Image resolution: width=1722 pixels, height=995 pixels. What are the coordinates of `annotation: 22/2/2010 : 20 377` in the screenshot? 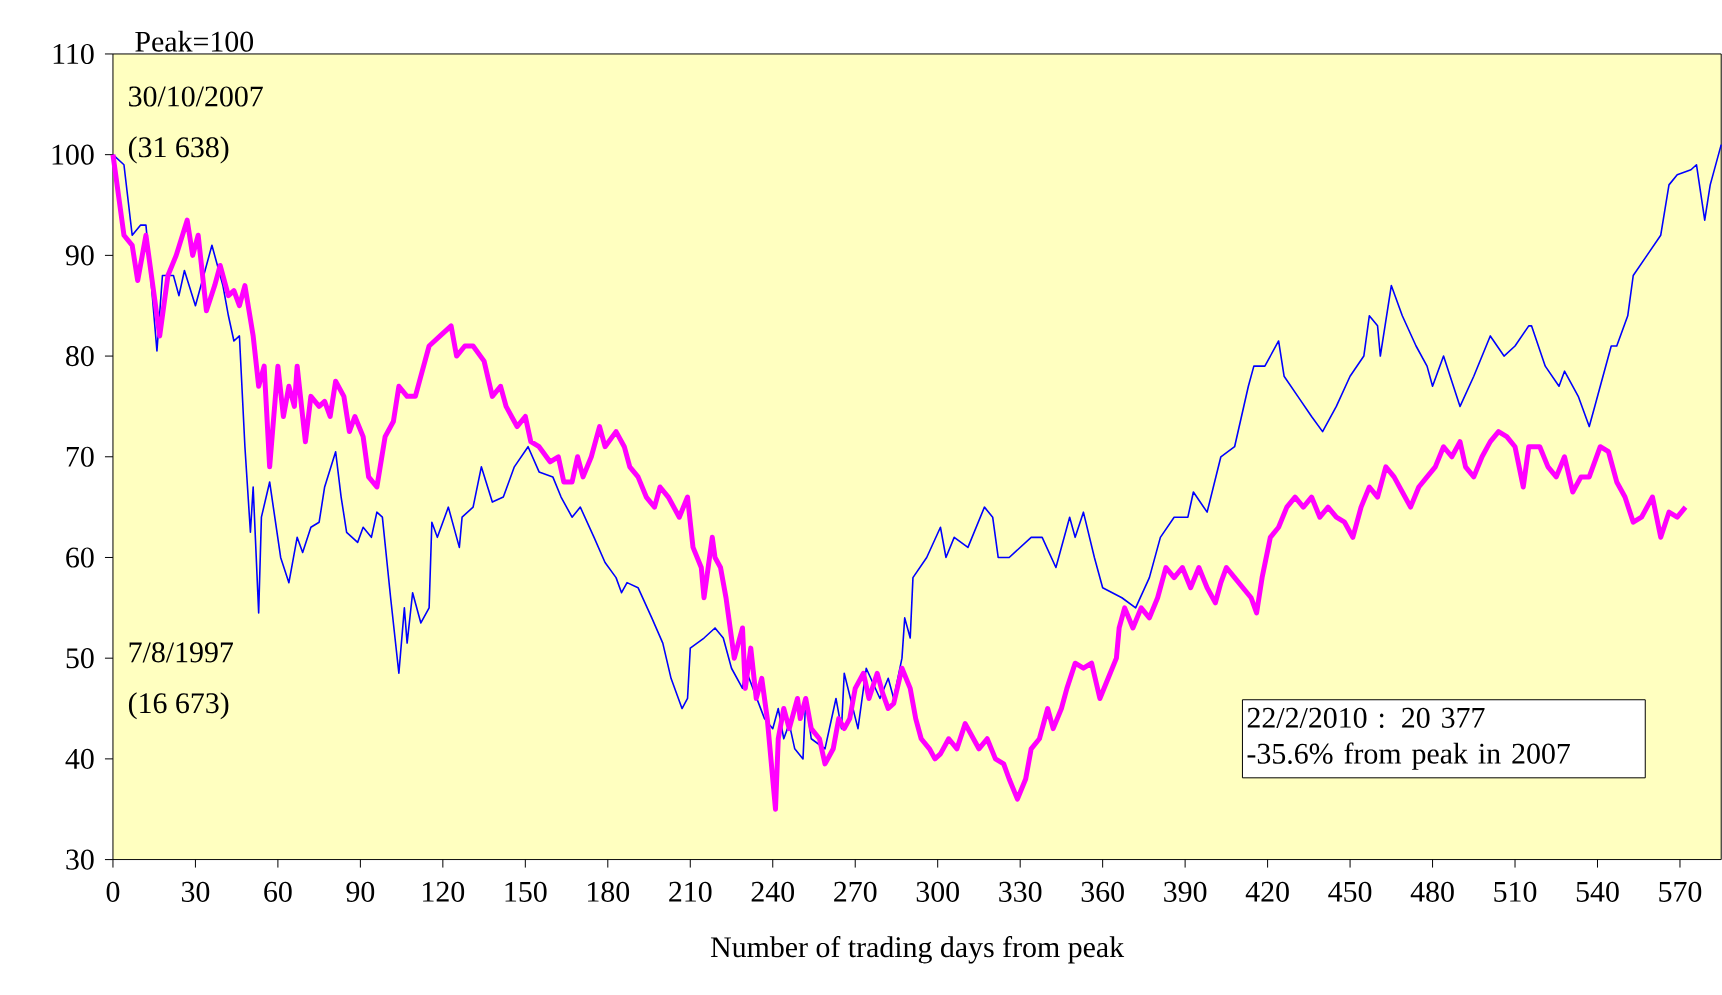 It's located at (1366, 718).